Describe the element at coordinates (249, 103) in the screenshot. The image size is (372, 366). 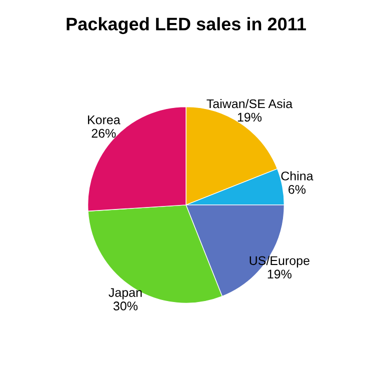
I see `slice-label: Taiwan/SE Asia` at that location.